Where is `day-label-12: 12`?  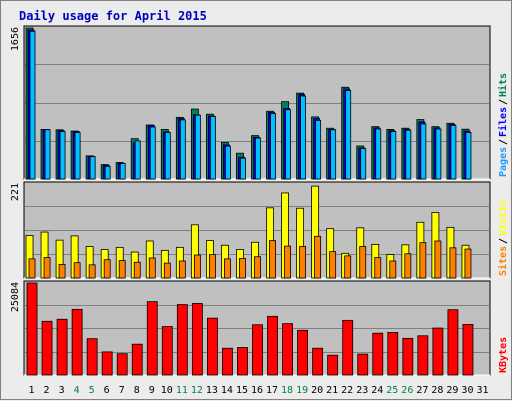
day-label-12: 12 is located at coordinates (197, 390).